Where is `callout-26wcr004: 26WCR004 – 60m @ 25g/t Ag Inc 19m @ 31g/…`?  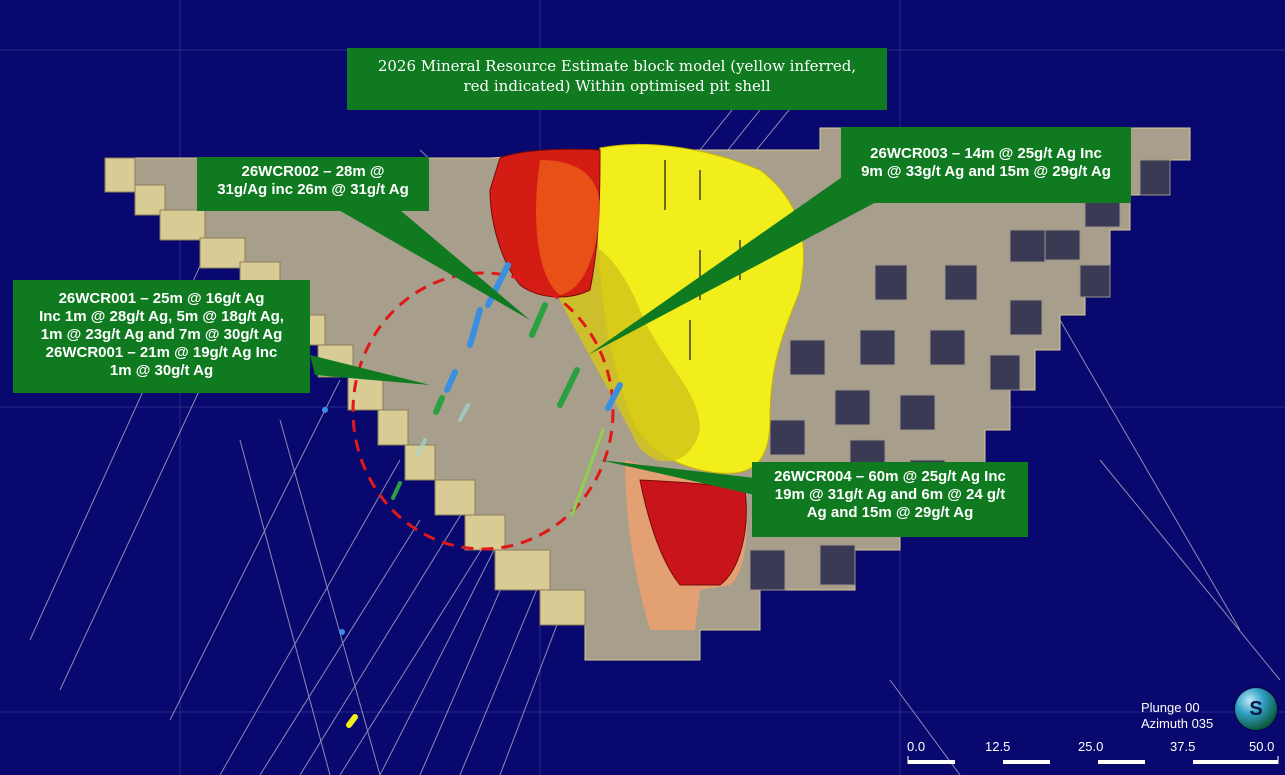 callout-26wcr004: 26WCR004 – 60m @ 25g/t Ag Inc 19m @ 31g/… is located at coordinates (890, 499).